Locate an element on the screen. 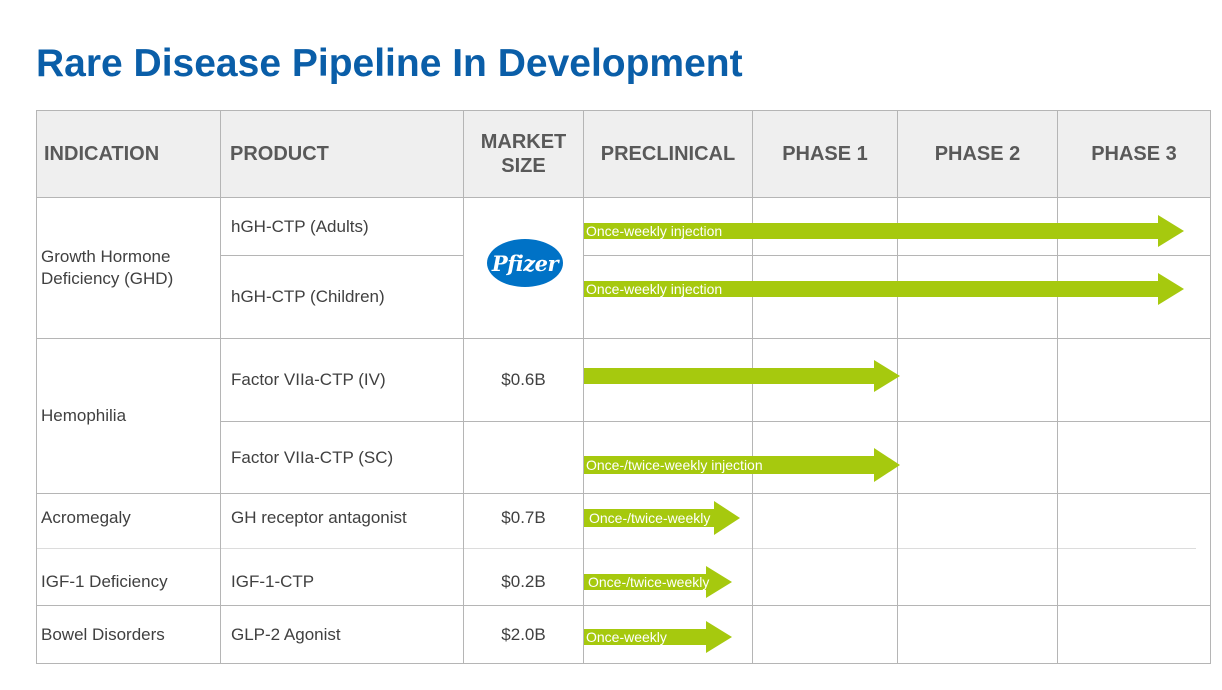 The width and height of the screenshot is (1222, 690). table-header-background is located at coordinates (623, 153).